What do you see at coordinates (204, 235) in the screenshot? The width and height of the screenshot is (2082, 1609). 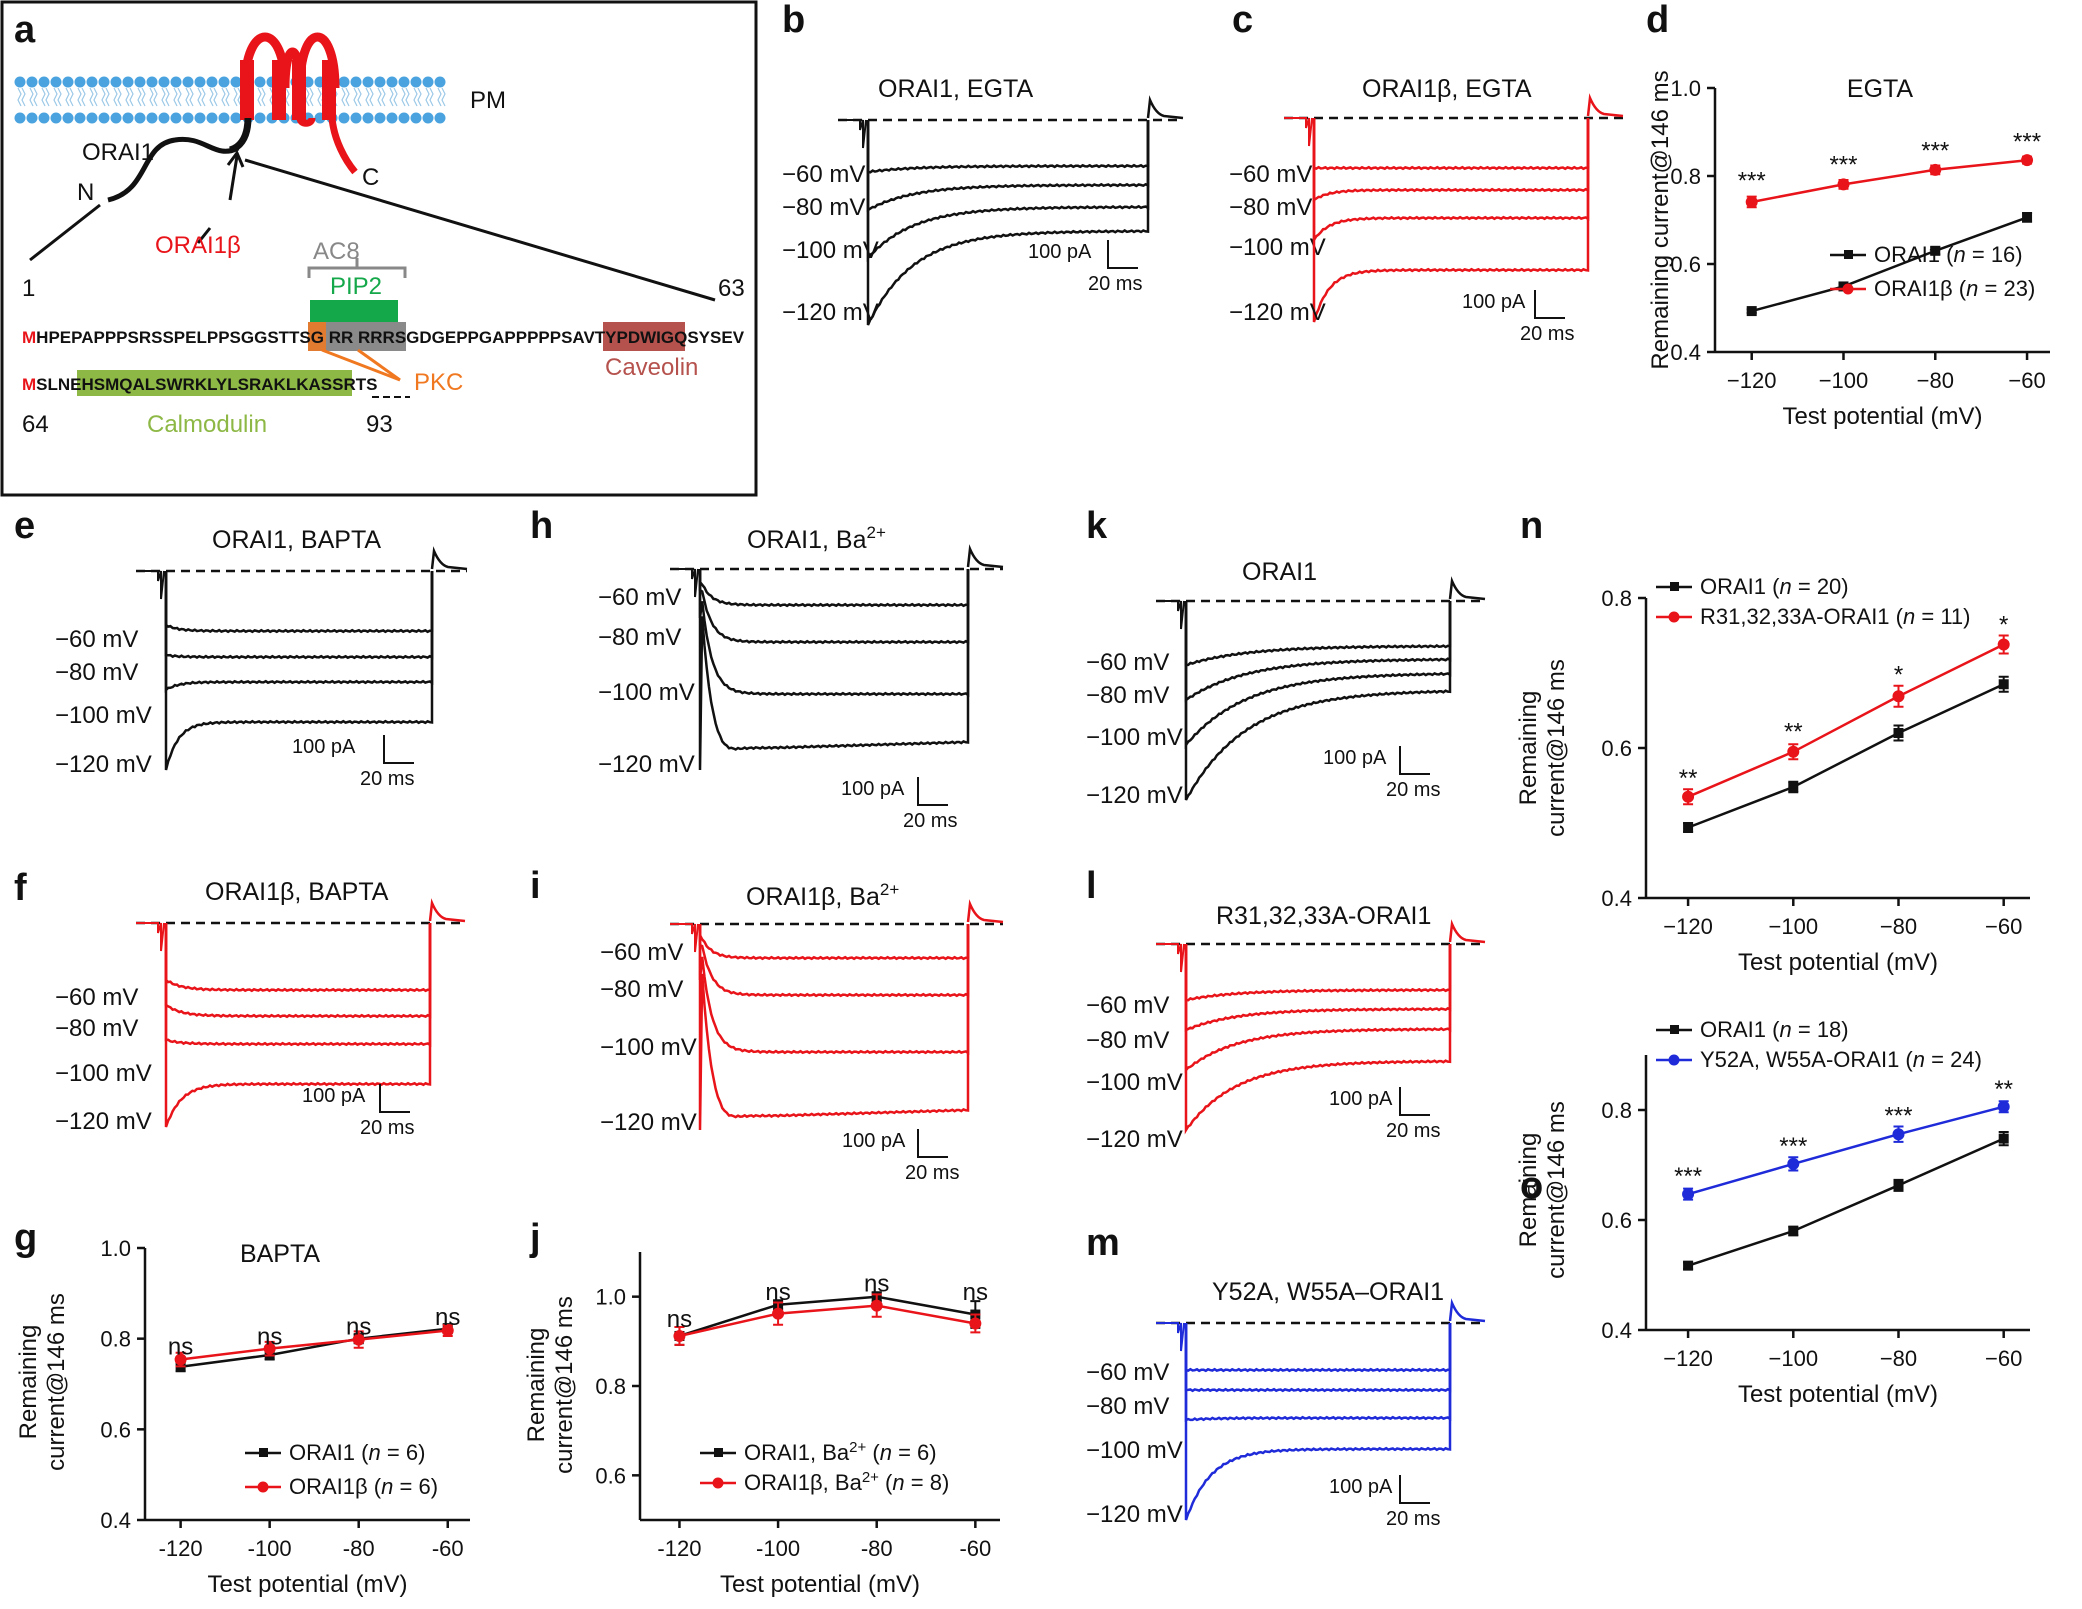 I see `orai1b-pointer` at bounding box center [204, 235].